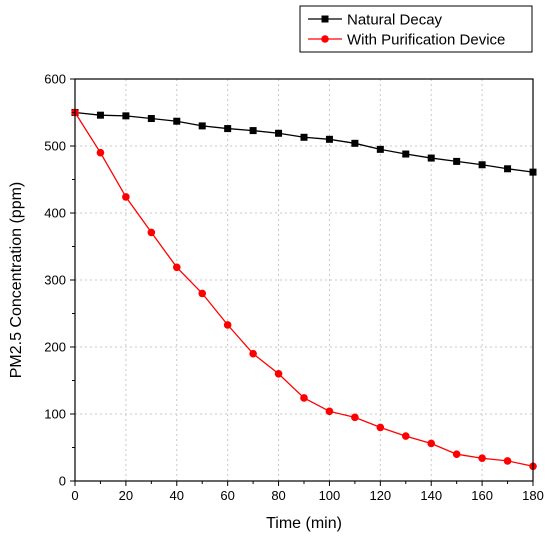 The width and height of the screenshot is (550, 540). I want to click on x-tick-label: 80, so click(278, 495).